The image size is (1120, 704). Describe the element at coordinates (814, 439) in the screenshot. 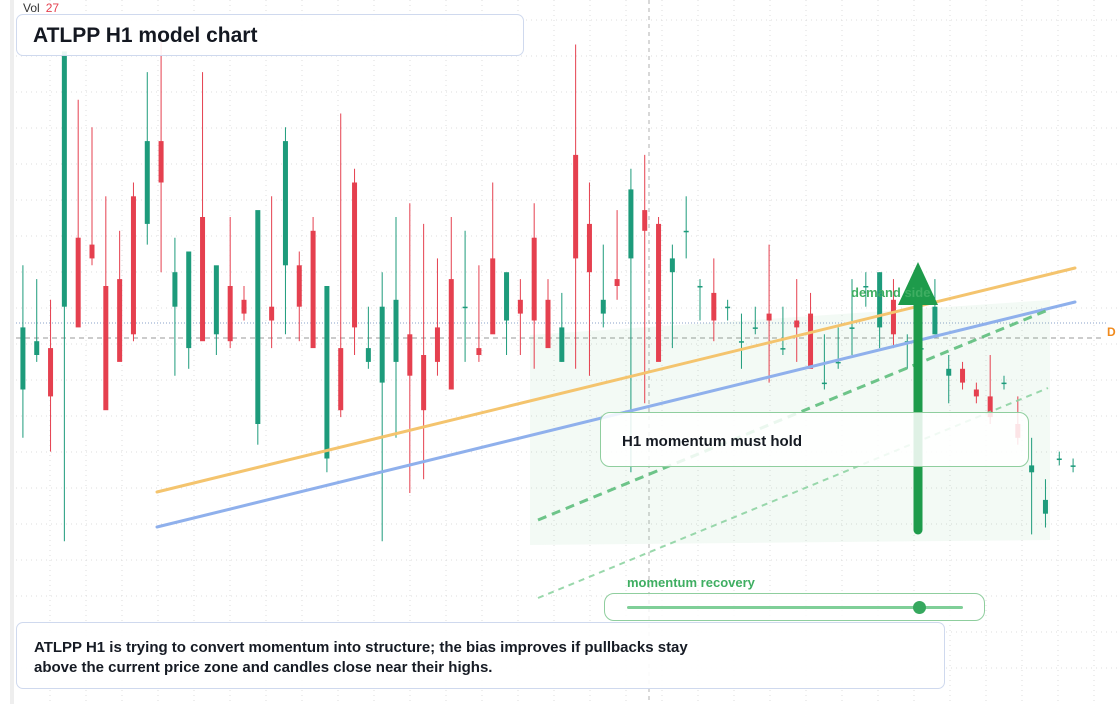

I see `momentum-callout: H1 momentum must hold` at that location.